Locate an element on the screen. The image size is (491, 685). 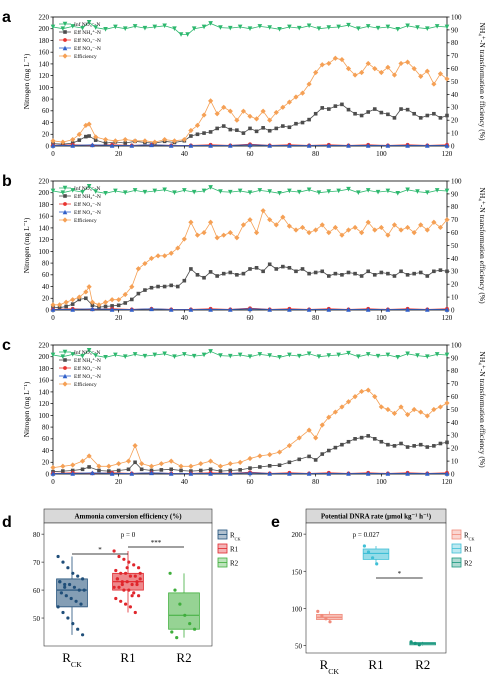
legend-label: RCK is located at coordinates (235, 537).